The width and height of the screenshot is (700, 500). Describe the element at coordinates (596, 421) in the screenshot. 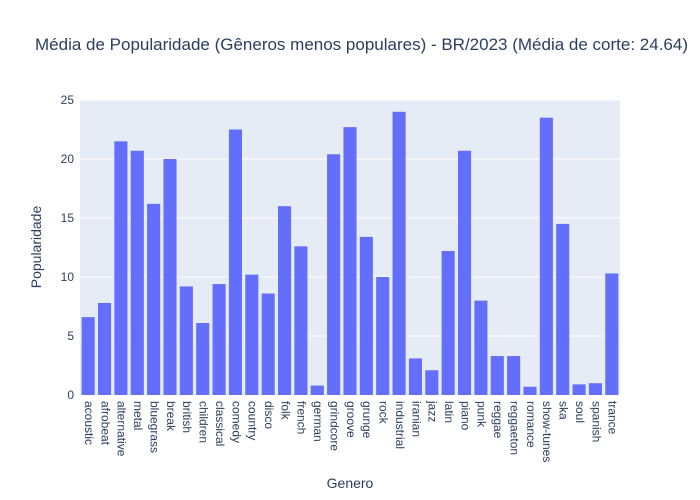

I see `x-tick-label: spanish` at that location.